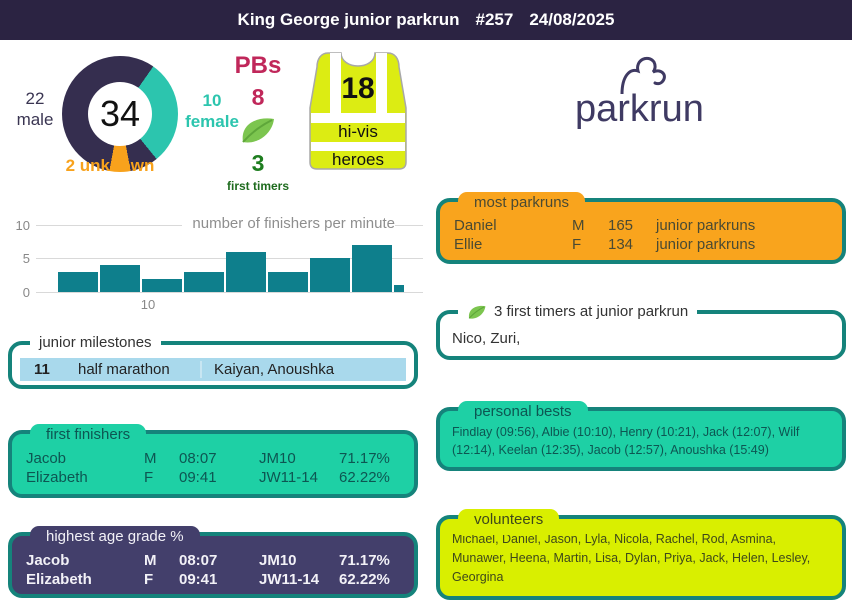  I want to click on first-timers-label: first timers, so click(258, 186).